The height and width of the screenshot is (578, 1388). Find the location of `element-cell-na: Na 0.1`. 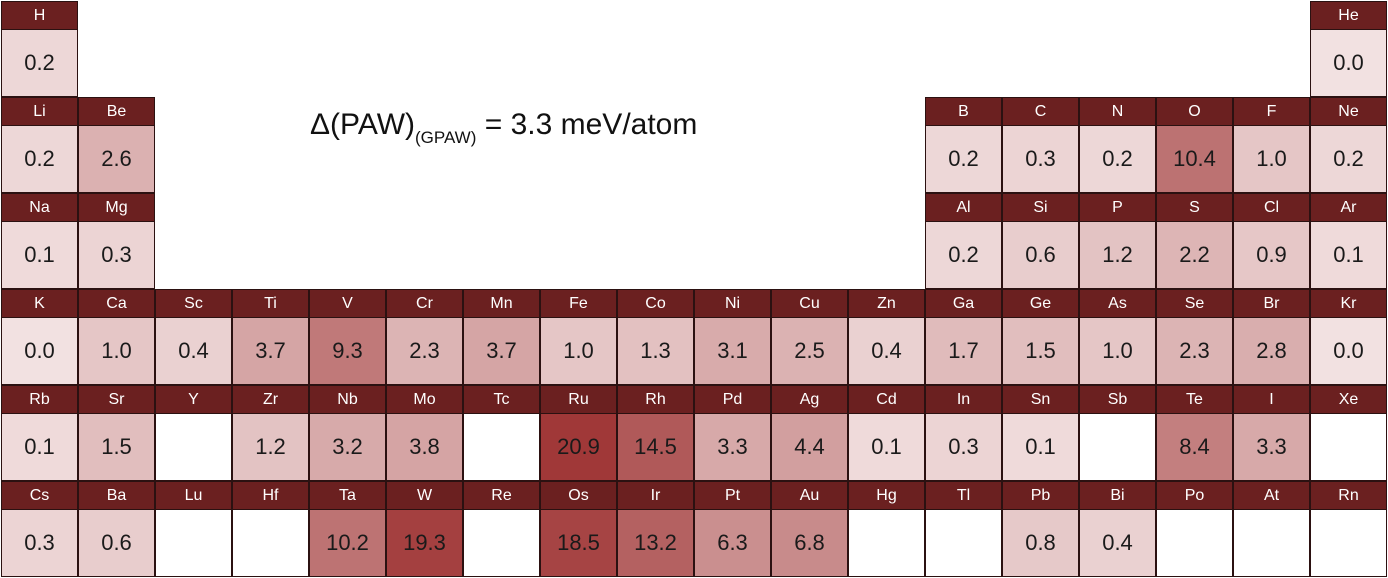

element-cell-na: Na 0.1 is located at coordinates (39, 241).